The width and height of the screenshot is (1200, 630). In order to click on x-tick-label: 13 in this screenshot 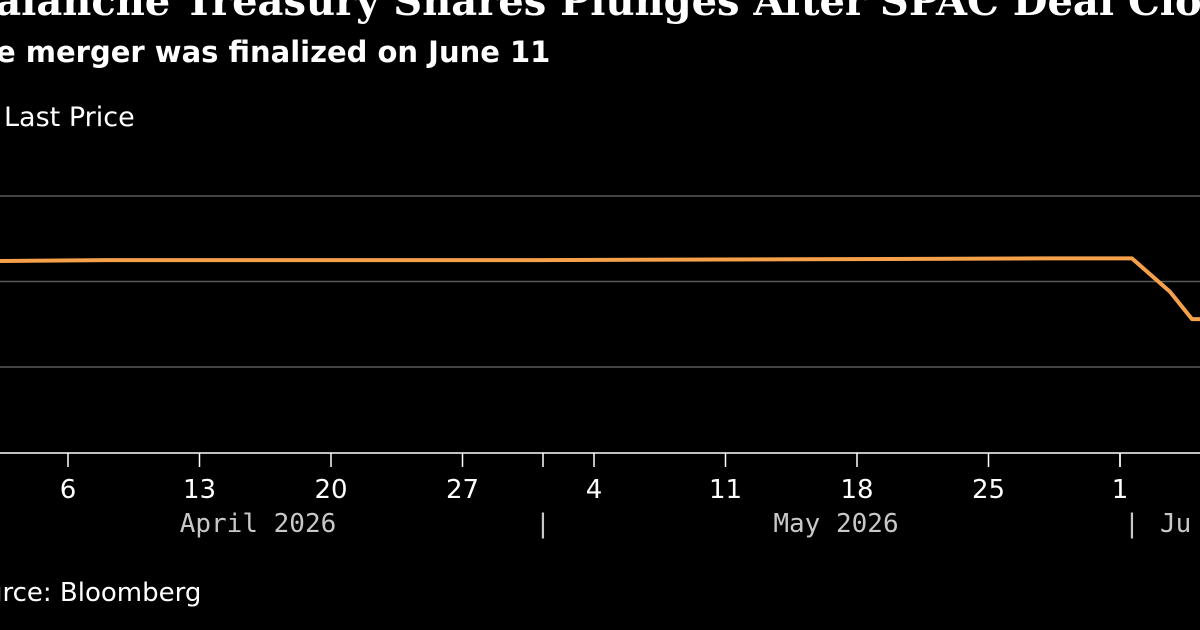, I will do `click(199, 490)`.